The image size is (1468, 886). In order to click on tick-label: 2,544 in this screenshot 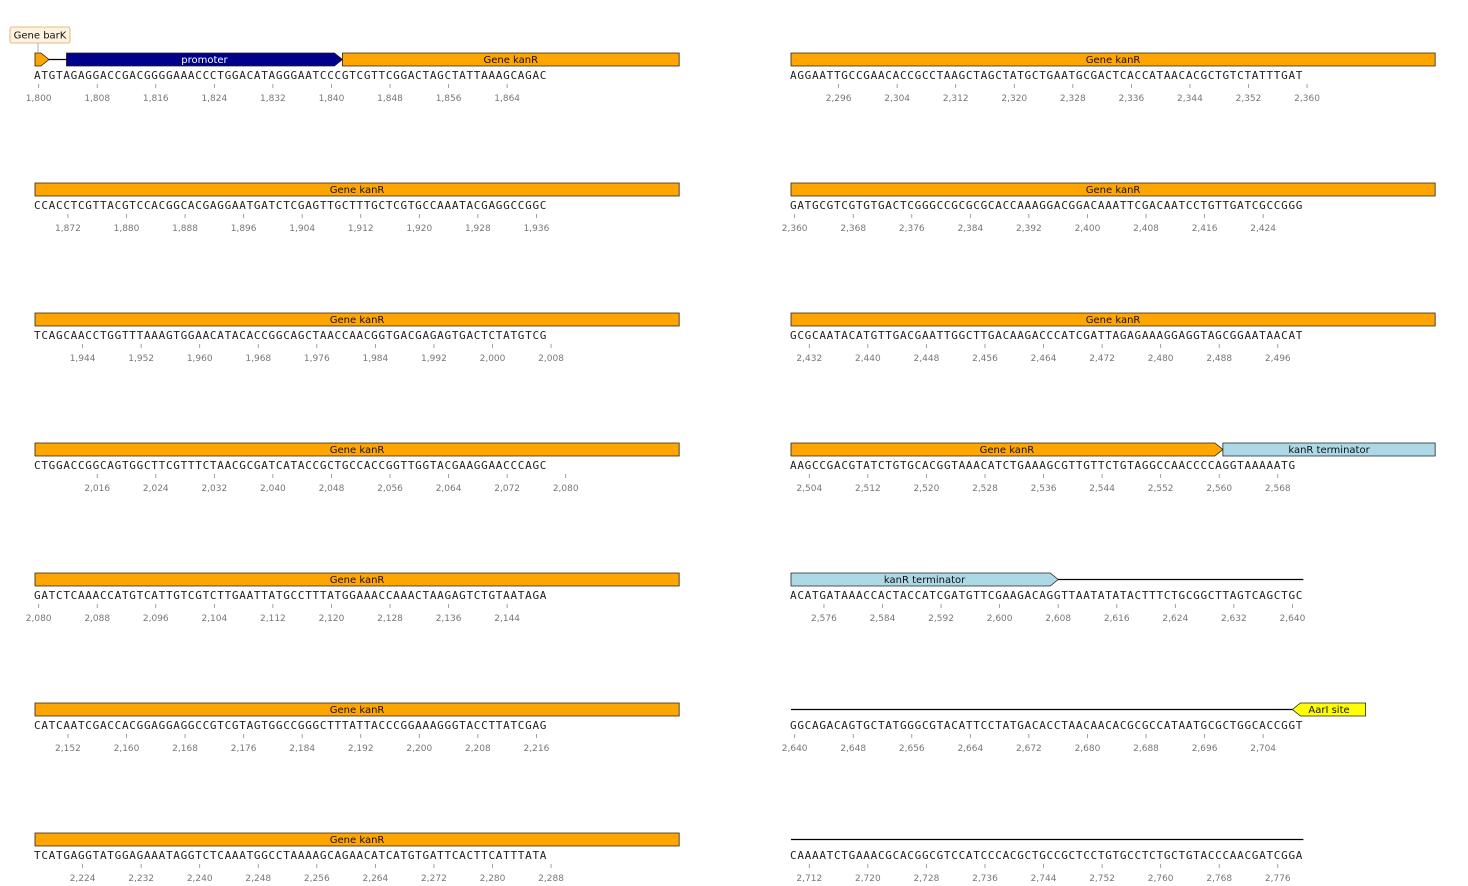, I will do `click(1102, 489)`.